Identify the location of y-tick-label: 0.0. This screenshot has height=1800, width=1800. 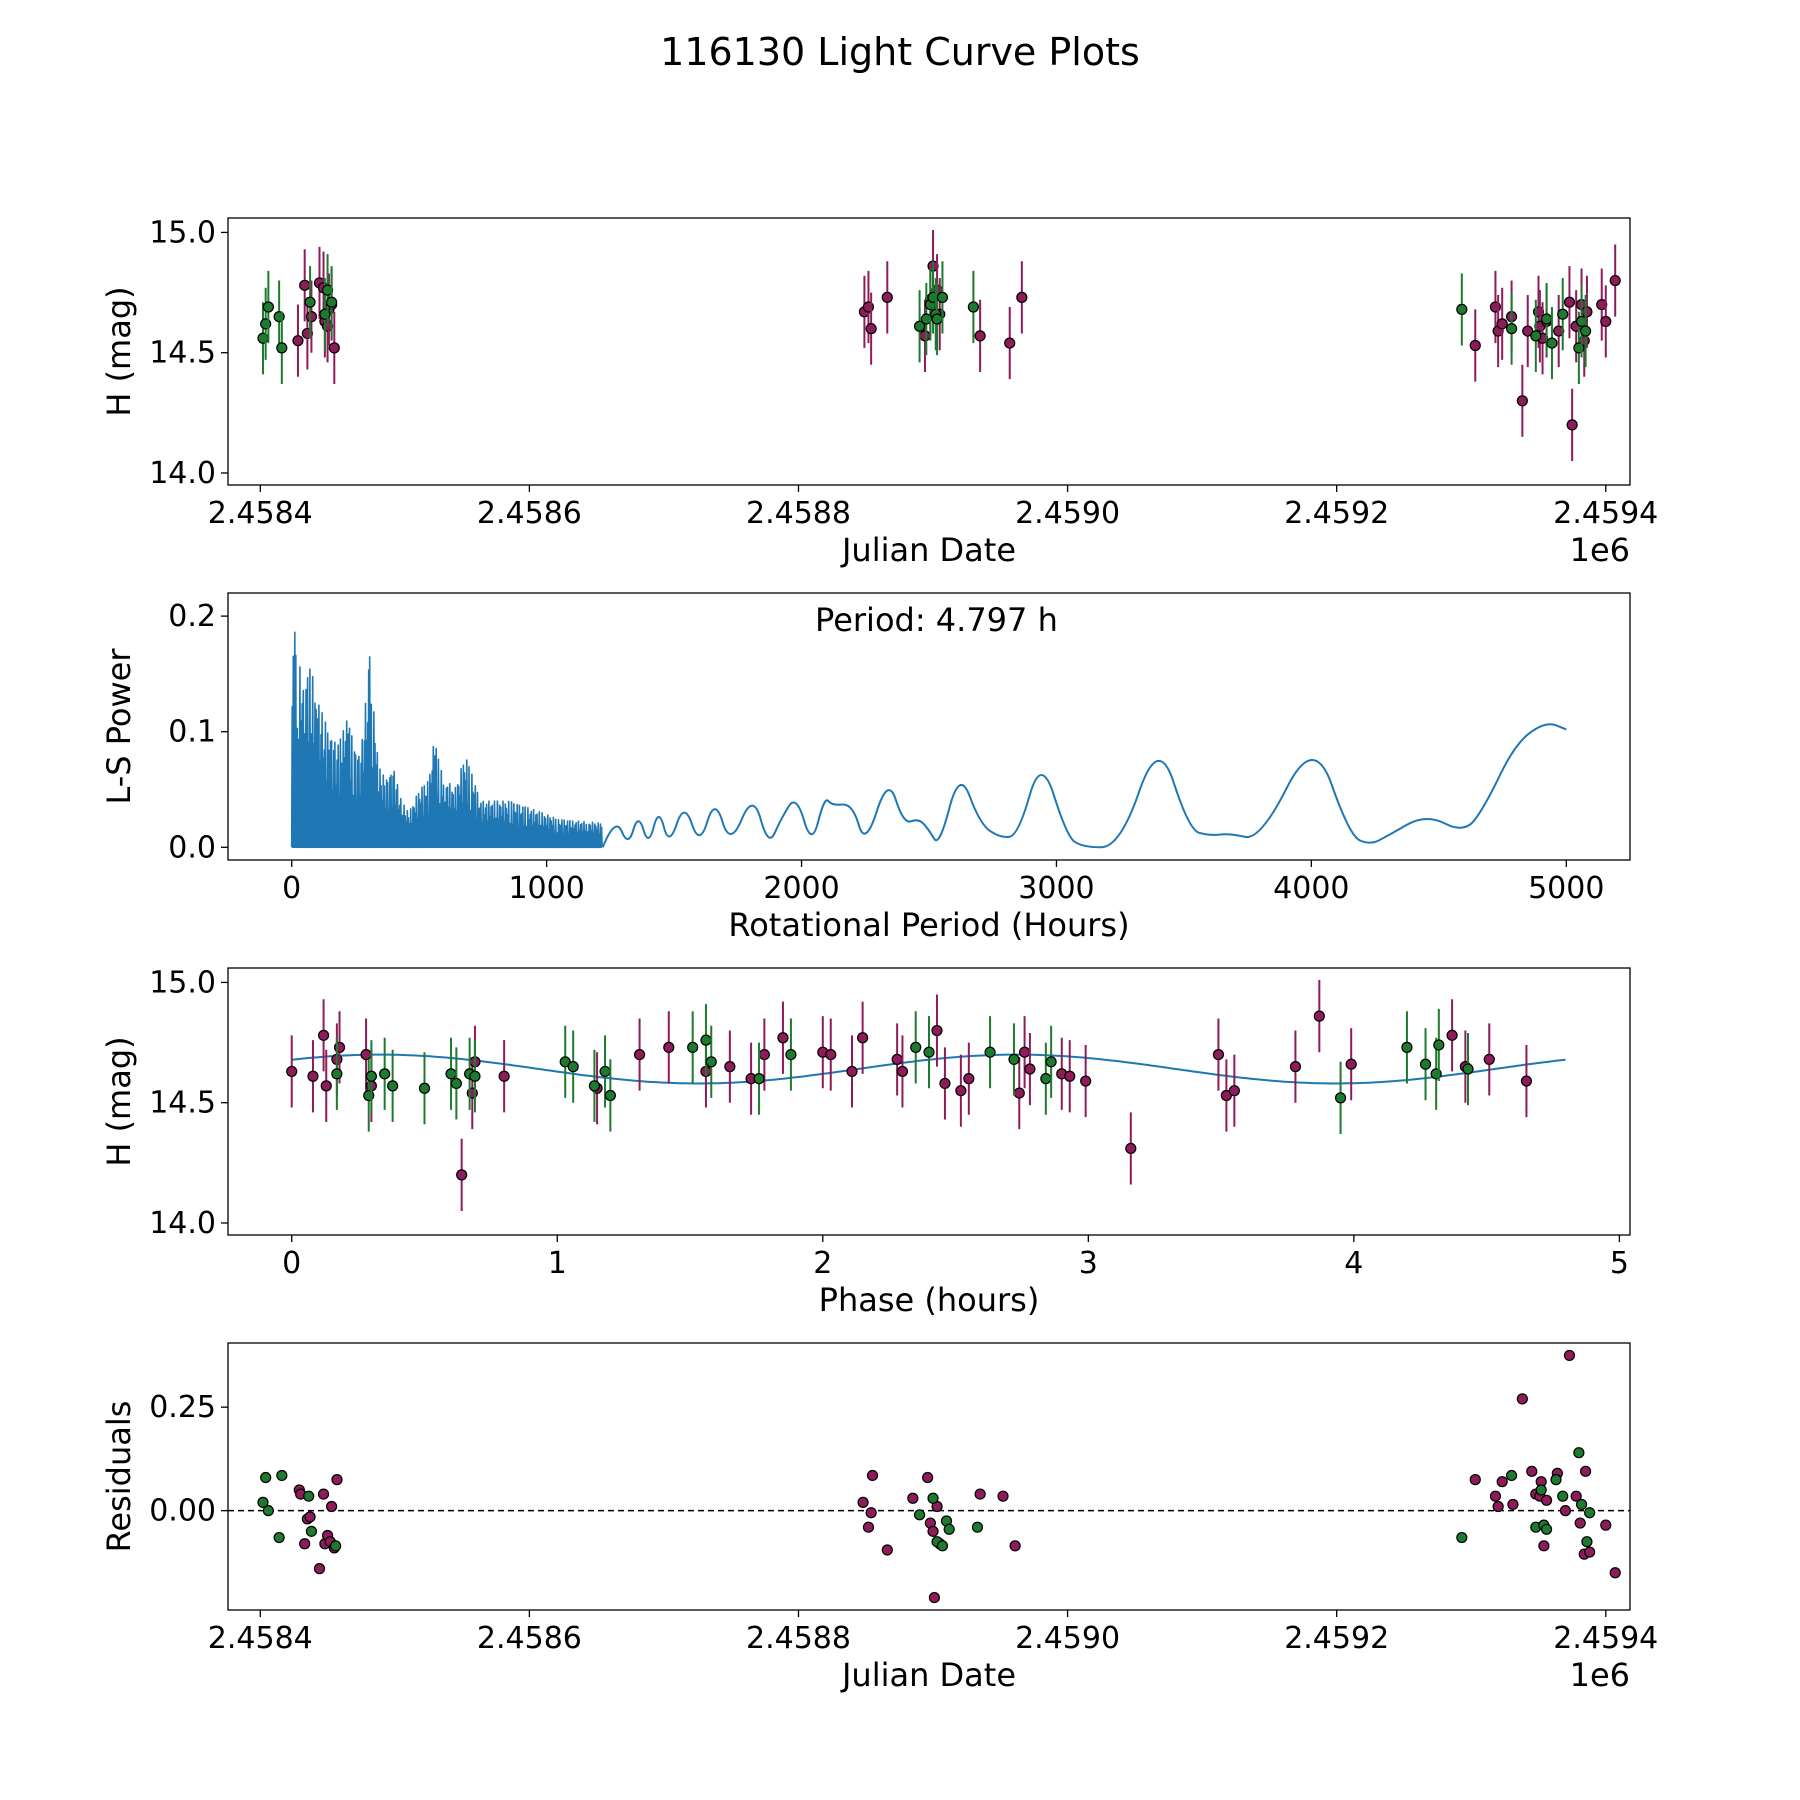
(192, 847).